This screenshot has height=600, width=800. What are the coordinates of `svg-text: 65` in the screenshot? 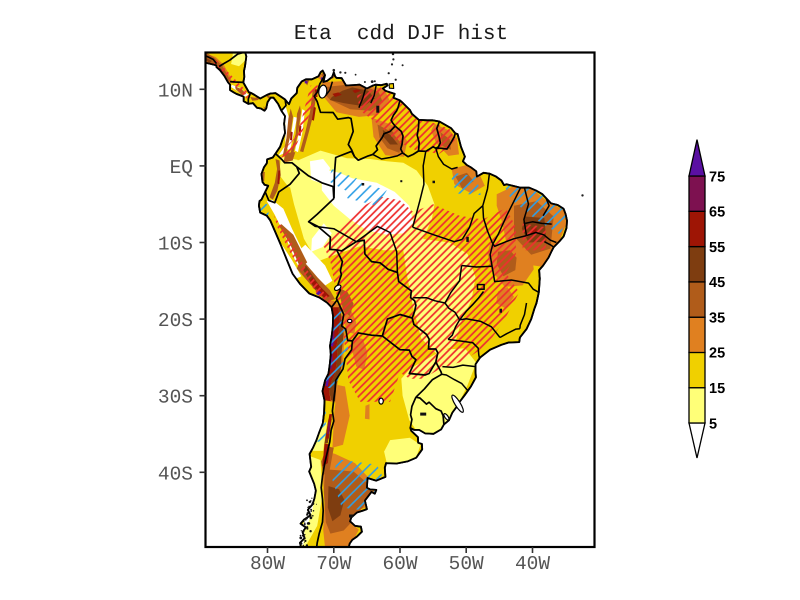 It's located at (717, 213).